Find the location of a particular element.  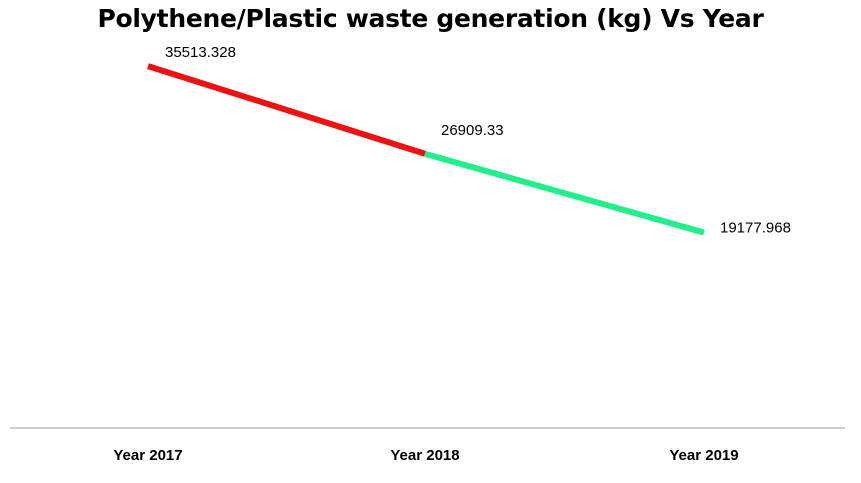

data-label-3: 19177.968 is located at coordinates (755, 228).